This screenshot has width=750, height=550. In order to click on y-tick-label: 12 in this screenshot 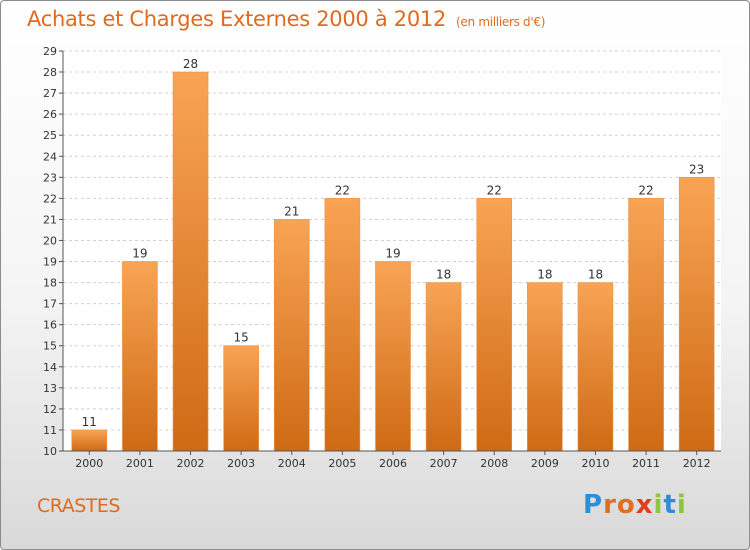, I will do `click(50, 409)`.